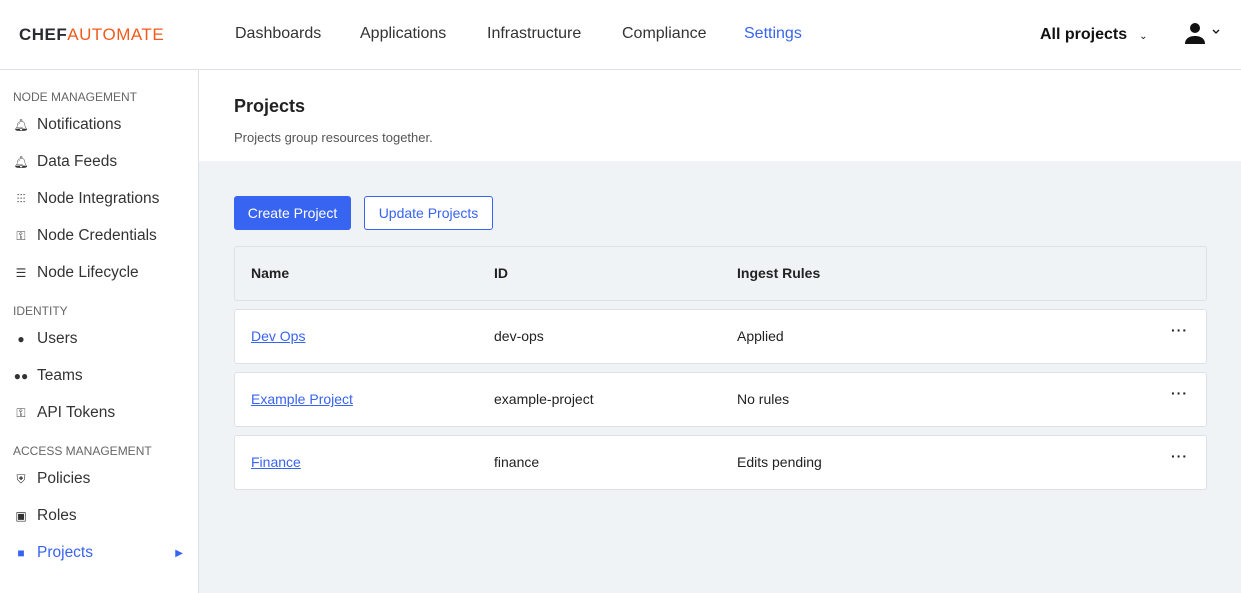 The height and width of the screenshot is (593, 1241). Describe the element at coordinates (664, 33) in the screenshot. I see `nav-compliance: Compliance` at that location.